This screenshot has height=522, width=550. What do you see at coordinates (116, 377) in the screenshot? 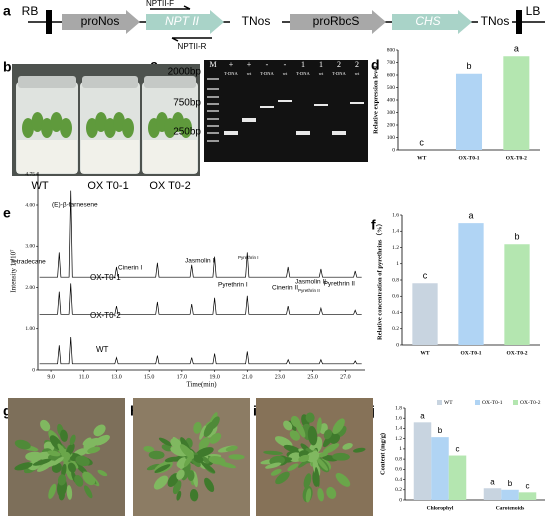
I see `x-tick-label: 13.0` at bounding box center [116, 377].